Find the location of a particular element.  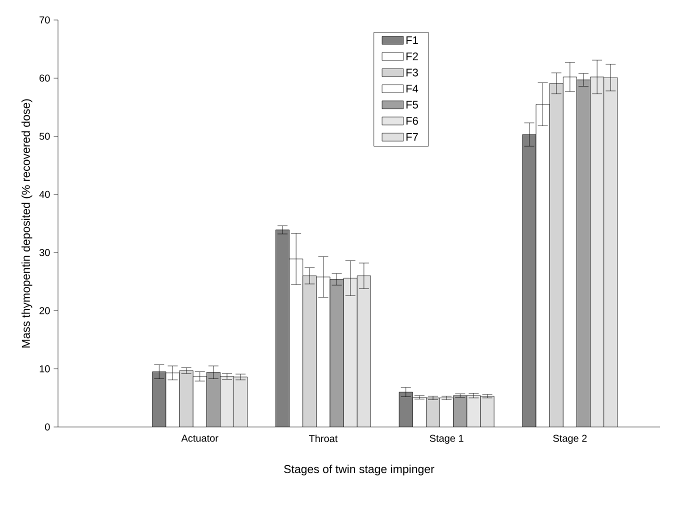

y-tick-label: 20 is located at coordinates (45, 310).